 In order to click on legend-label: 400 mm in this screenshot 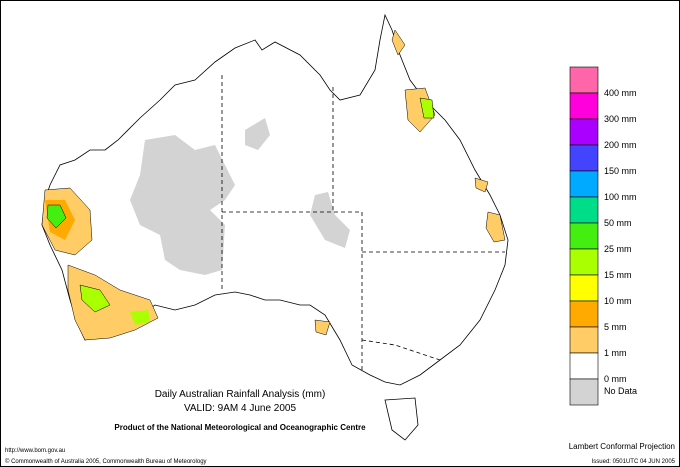, I will do `click(620, 93)`.